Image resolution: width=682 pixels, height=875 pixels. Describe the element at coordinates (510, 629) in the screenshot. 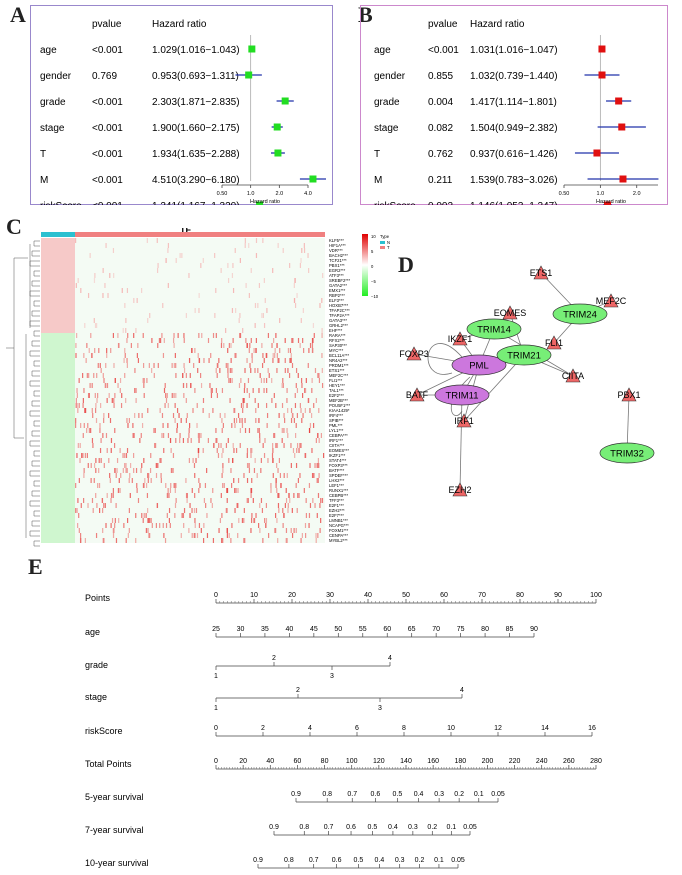

I see `nomogram-tick-label: 85` at that location.